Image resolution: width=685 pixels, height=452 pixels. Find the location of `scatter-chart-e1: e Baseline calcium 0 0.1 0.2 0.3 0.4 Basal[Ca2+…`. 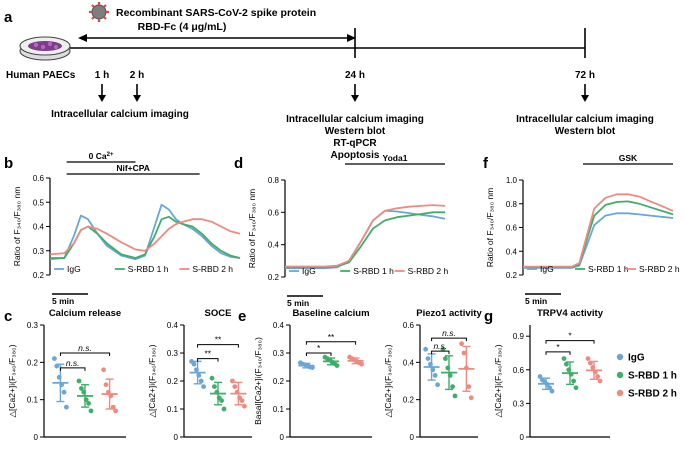

scatter-chart-e1: e Baseline calcium 0 0.1 0.2 0.3 0.4 Basal[Ca2+… is located at coordinates (305, 375).